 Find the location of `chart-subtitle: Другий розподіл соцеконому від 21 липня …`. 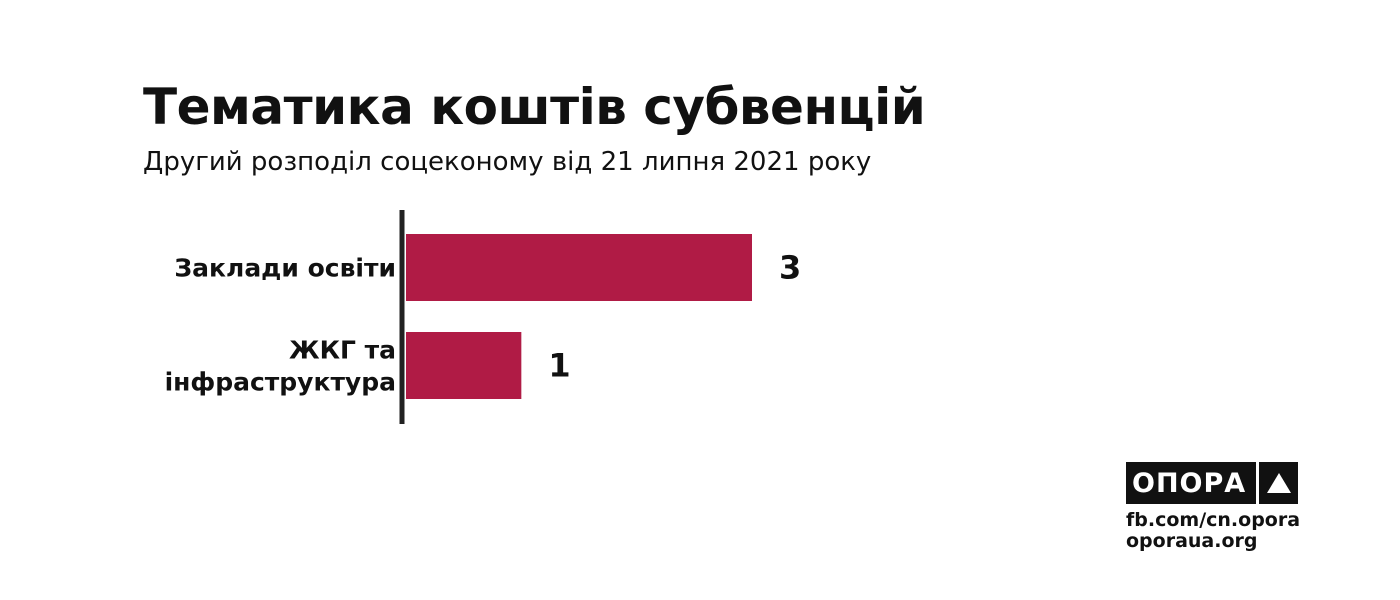

chart-subtitle: Другий розподіл соцеконому від 21 липня … is located at coordinates (507, 162).